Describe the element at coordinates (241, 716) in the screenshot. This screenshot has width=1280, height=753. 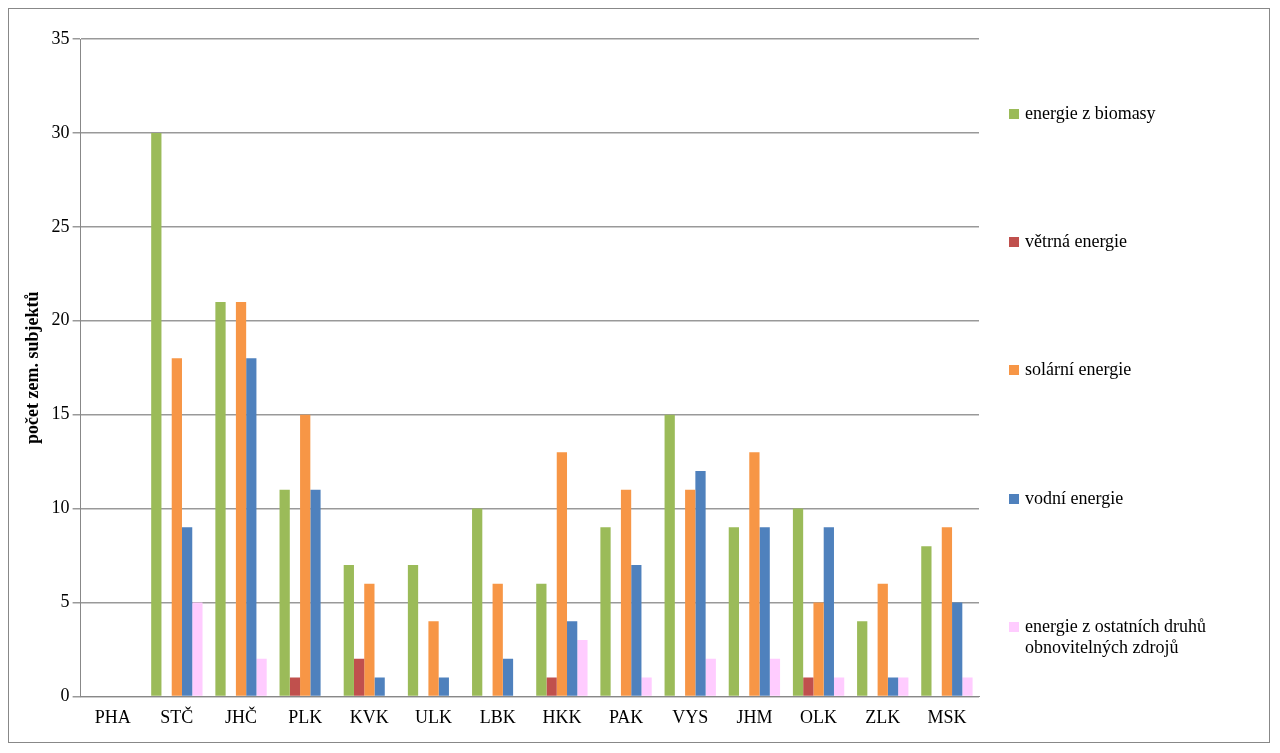
I see `x-tick-label: JHČ` at that location.